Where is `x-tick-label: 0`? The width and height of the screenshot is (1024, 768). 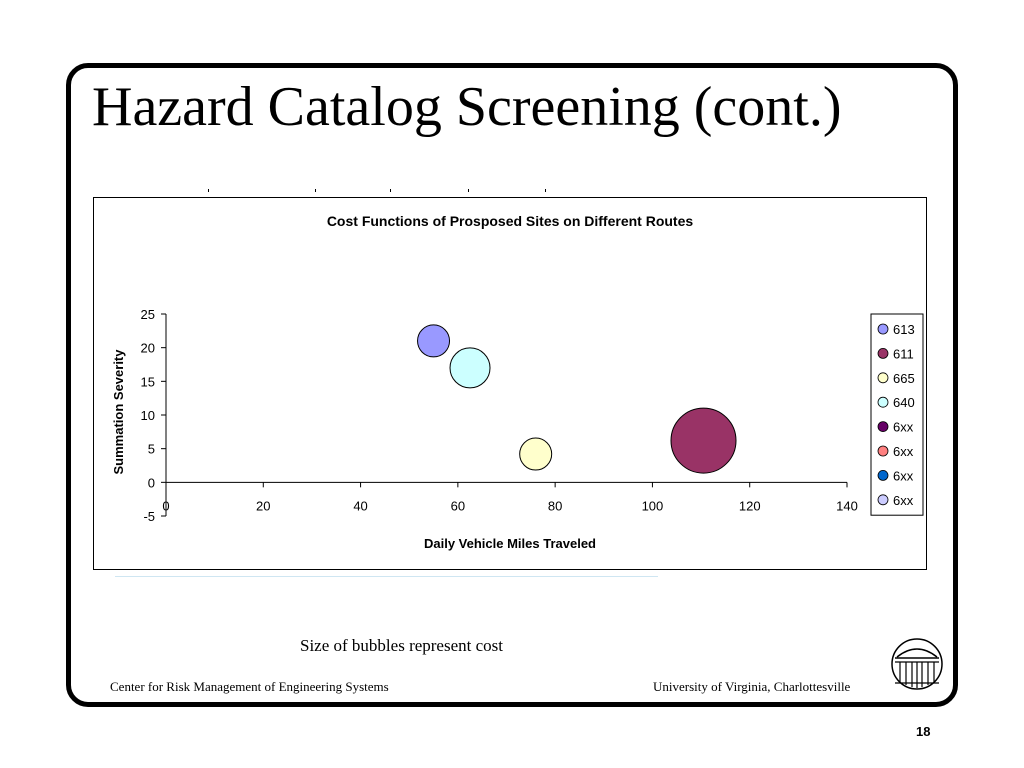
x-tick-label: 0 is located at coordinates (165, 505).